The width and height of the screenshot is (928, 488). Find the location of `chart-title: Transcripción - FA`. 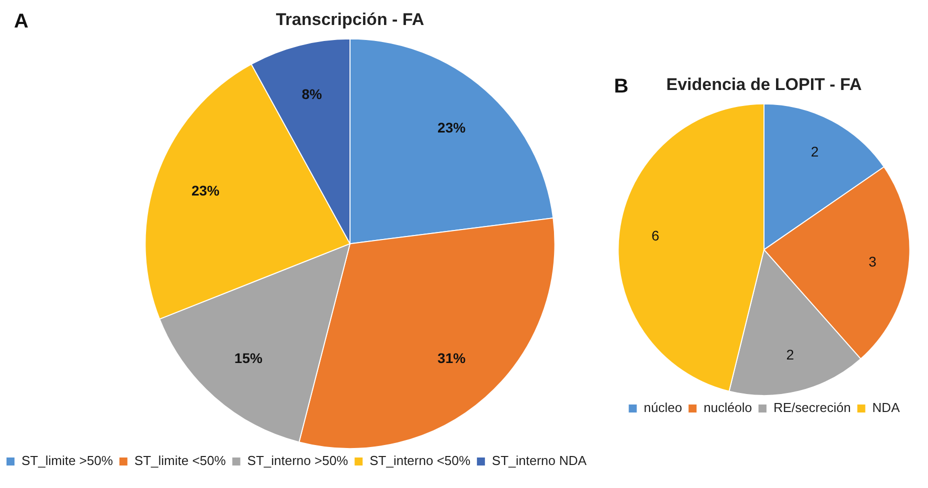

chart-title: Transcripción - FA is located at coordinates (350, 19).